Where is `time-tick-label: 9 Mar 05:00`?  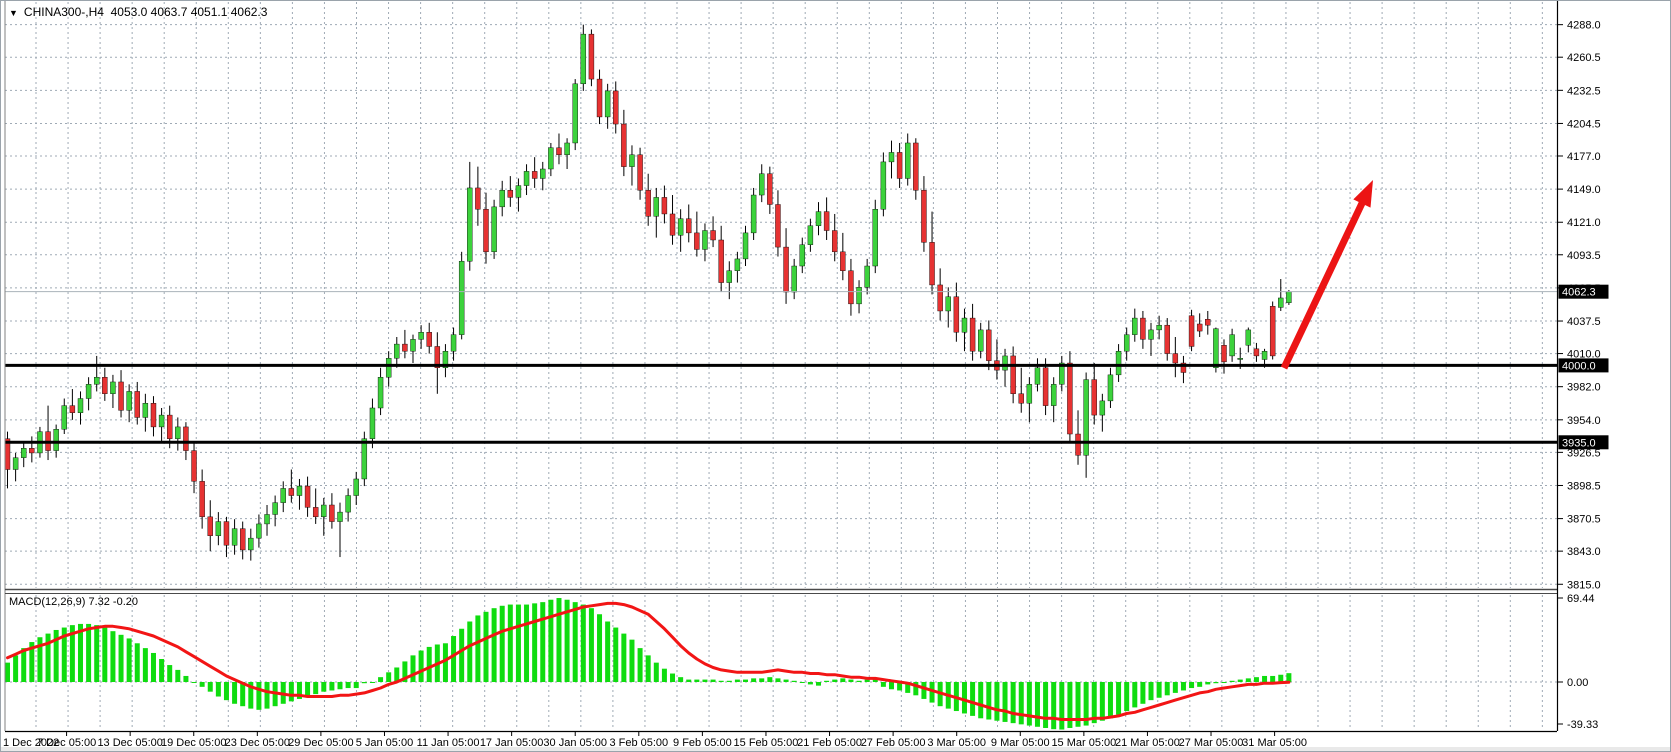 time-tick-label: 9 Mar 05:00 is located at coordinates (1020, 743).